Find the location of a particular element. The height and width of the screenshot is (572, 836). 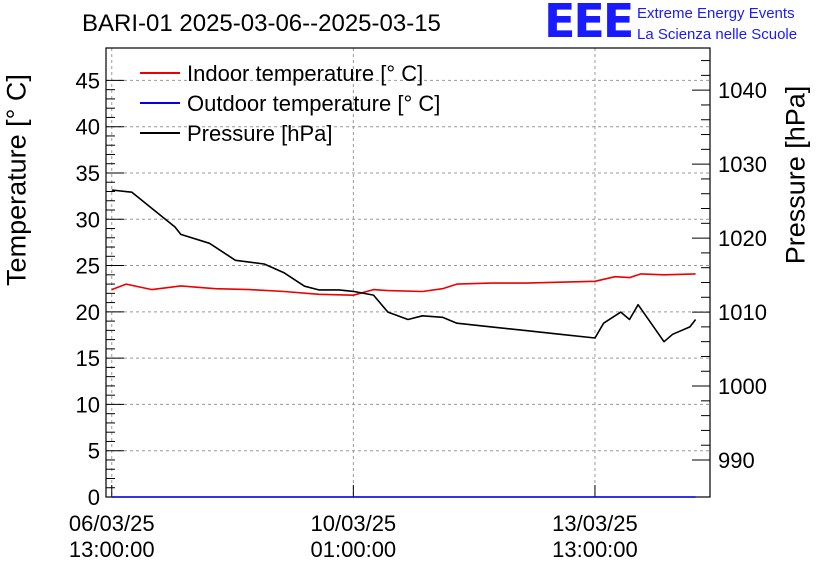

x-tick-label-time: 01:00:00 is located at coordinates (354, 549).